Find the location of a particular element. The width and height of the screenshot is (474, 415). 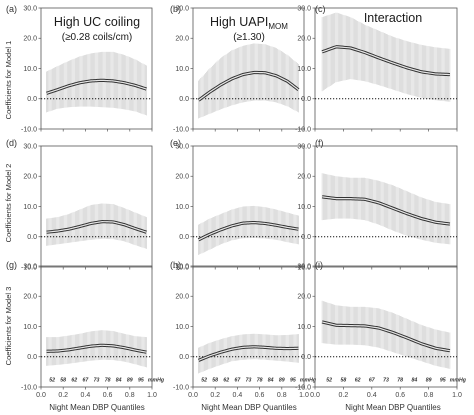

panel-c: (c) -10.0 0.0 10.0 20.0 30.0 is located at coordinates (376, 68).